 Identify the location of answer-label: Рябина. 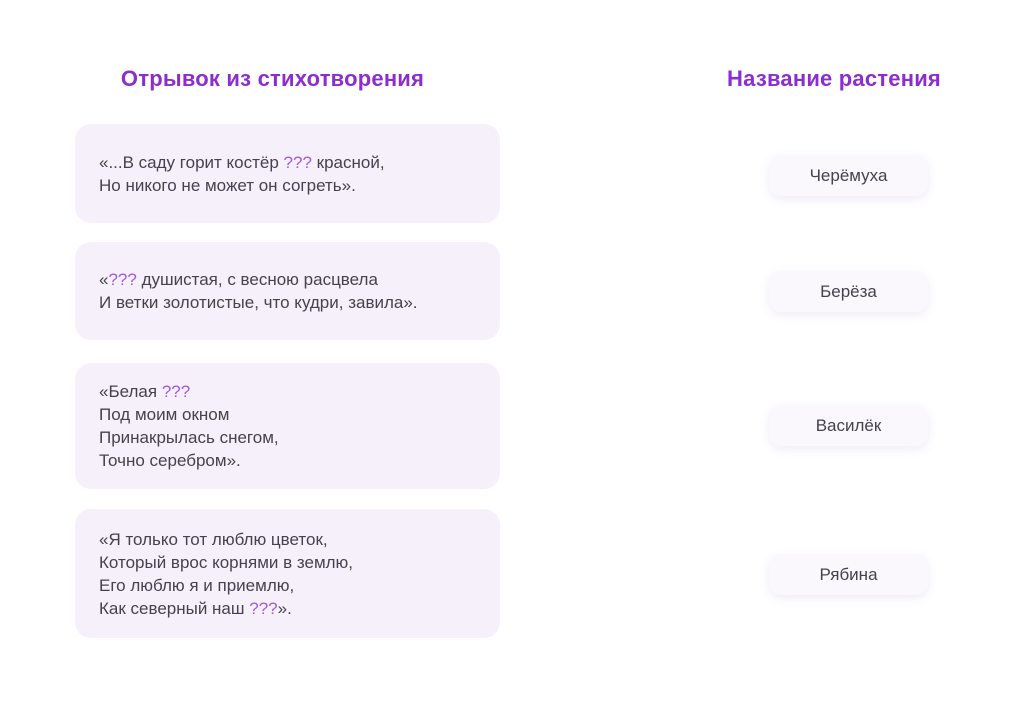
(848, 574).